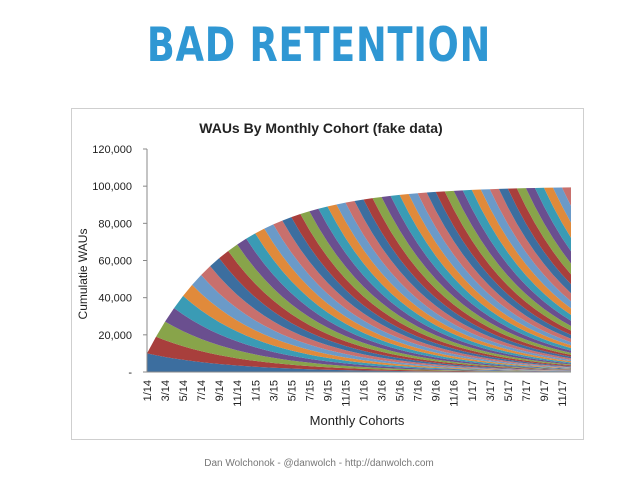 The height and width of the screenshot is (479, 638). Describe the element at coordinates (112, 150) in the screenshot. I see `y-tick-label: 120,000` at that location.